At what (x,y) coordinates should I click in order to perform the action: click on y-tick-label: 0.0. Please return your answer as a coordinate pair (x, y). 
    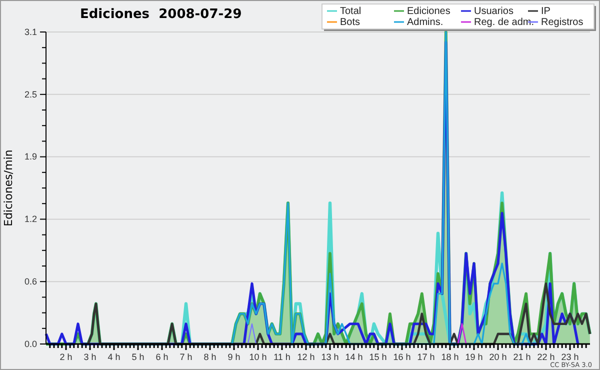
    Looking at the image, I should click on (30, 343).